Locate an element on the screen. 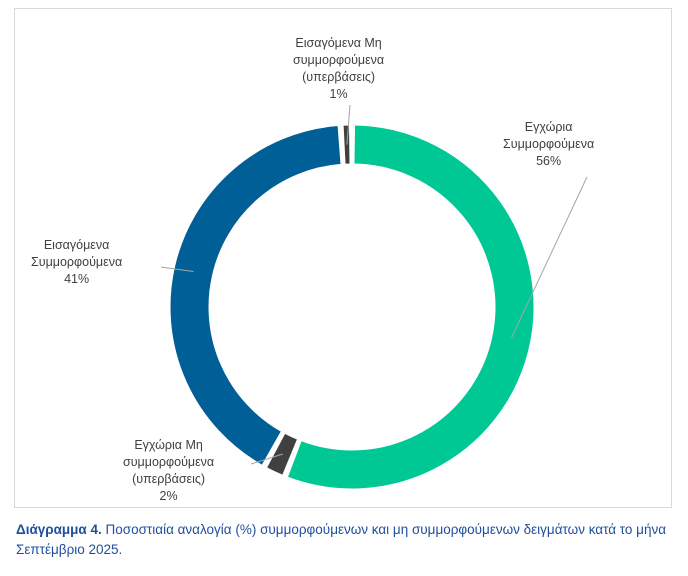 This screenshot has height=576, width=688. slice-value: 41% is located at coordinates (77, 279).